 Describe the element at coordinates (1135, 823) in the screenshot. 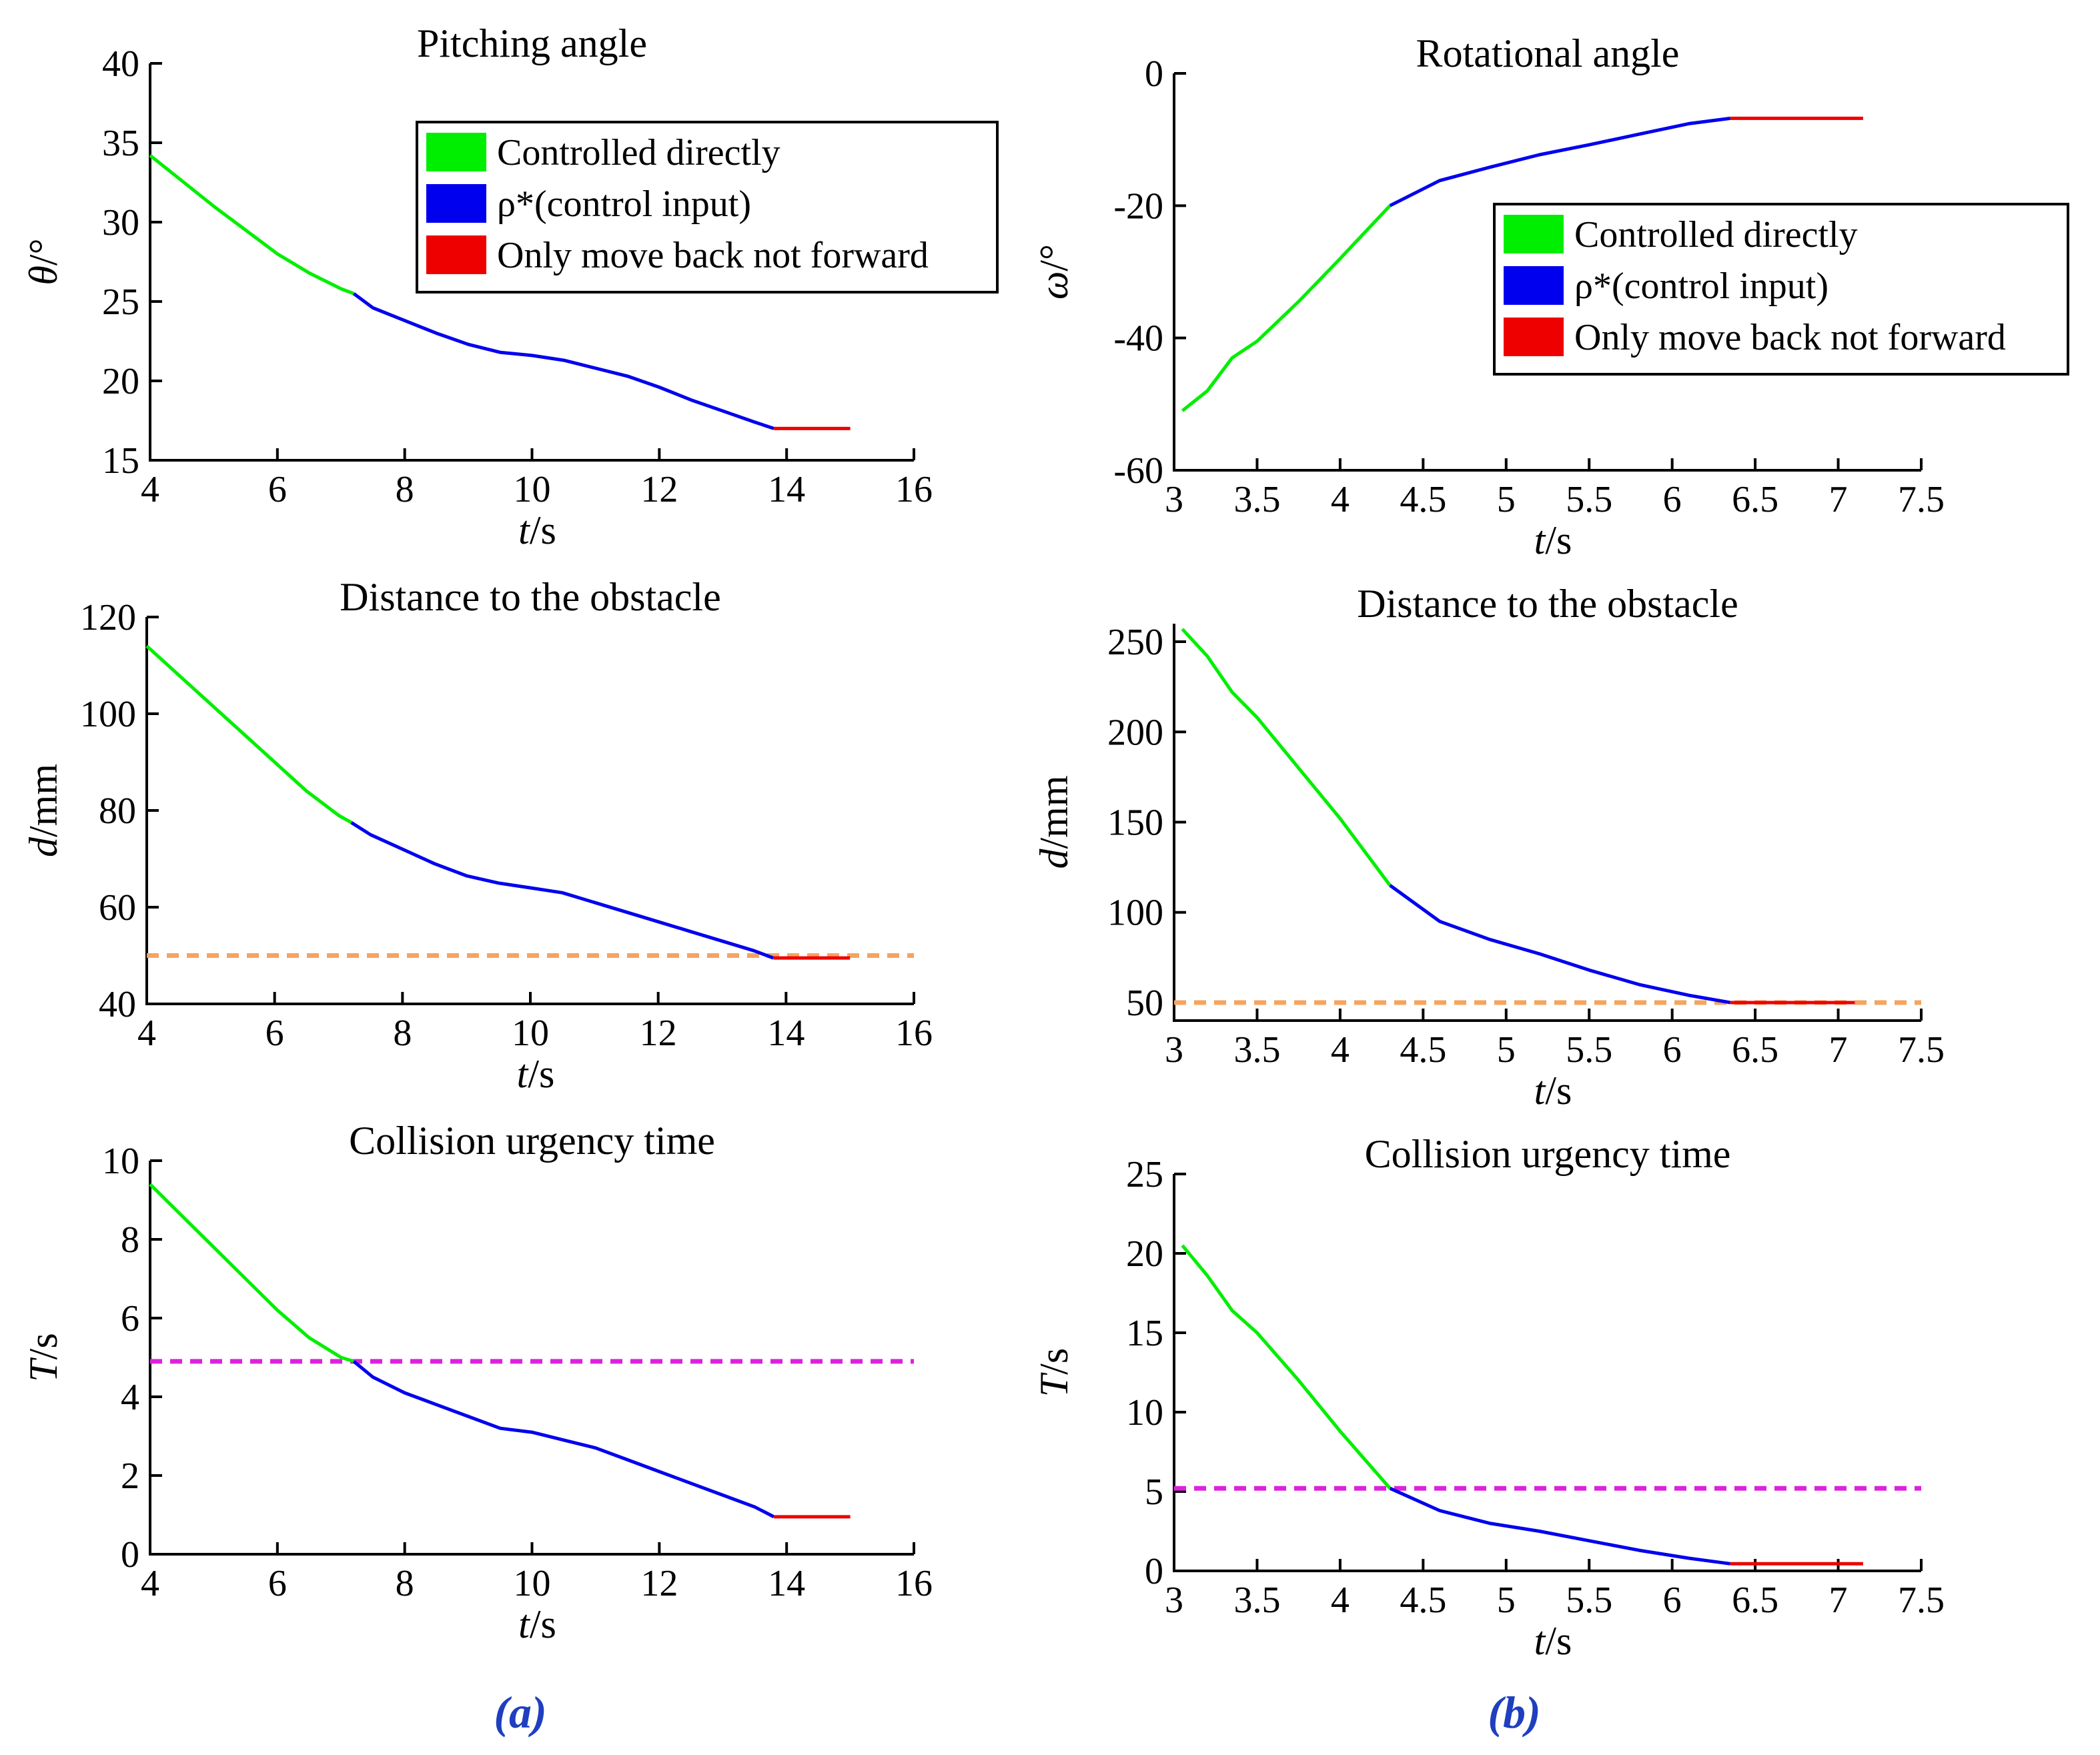

I see `y-tick-label: 150` at that location.